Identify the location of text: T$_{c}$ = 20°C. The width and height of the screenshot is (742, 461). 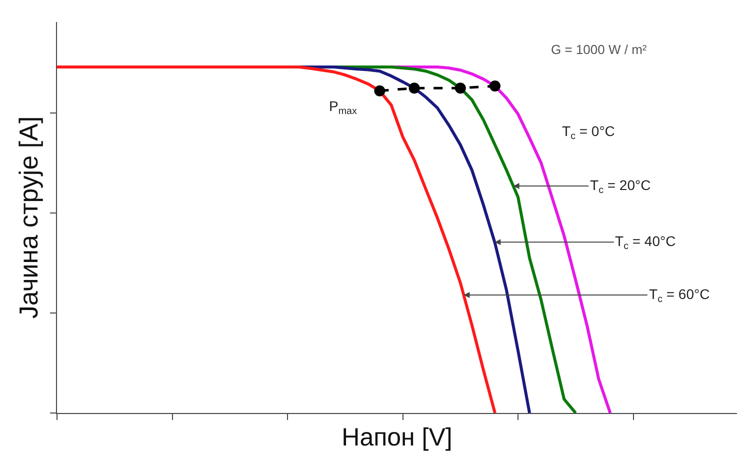
(620, 186).